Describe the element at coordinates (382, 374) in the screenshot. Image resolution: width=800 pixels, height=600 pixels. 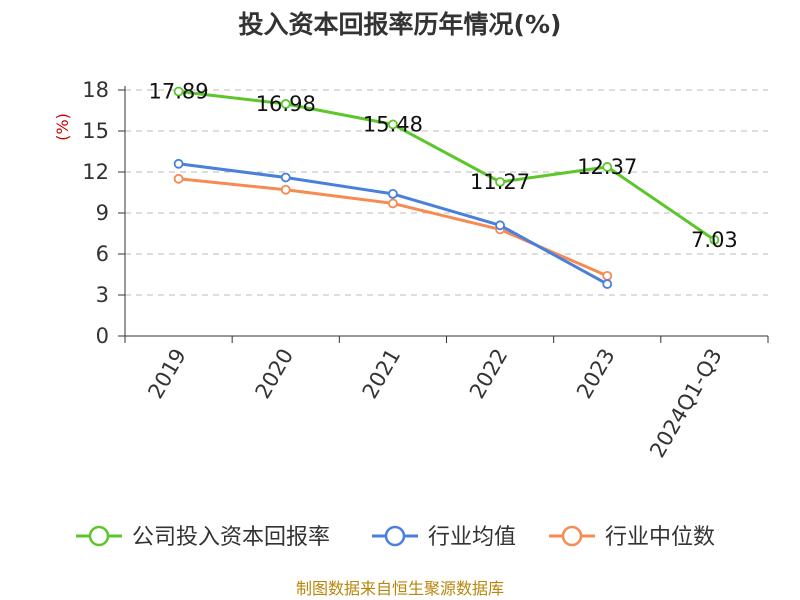
I see `x-tick-label-2021: 2021` at that location.